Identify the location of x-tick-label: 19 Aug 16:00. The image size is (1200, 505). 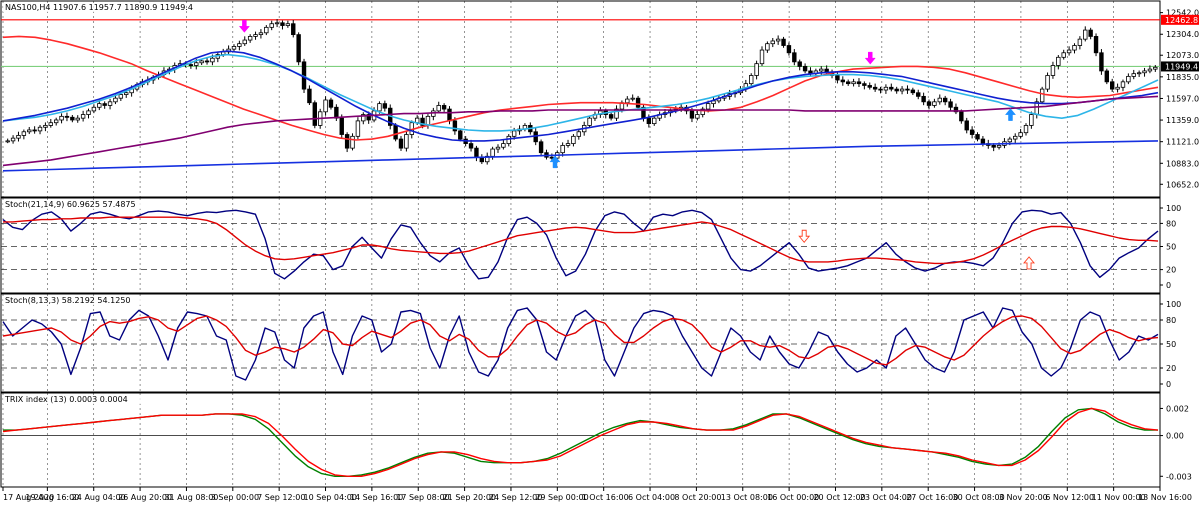
(52, 497).